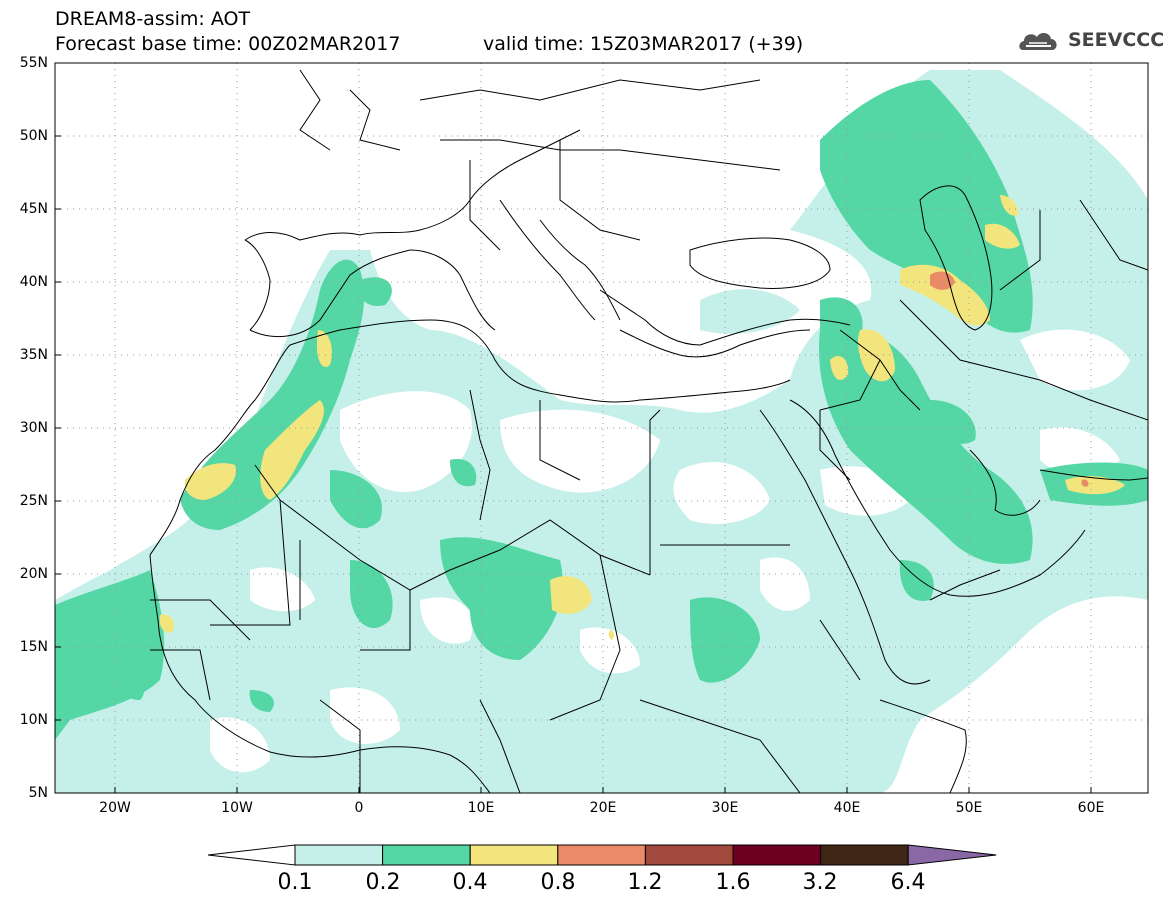  Describe the element at coordinates (359, 808) in the screenshot. I see `lon-label: 0` at that location.